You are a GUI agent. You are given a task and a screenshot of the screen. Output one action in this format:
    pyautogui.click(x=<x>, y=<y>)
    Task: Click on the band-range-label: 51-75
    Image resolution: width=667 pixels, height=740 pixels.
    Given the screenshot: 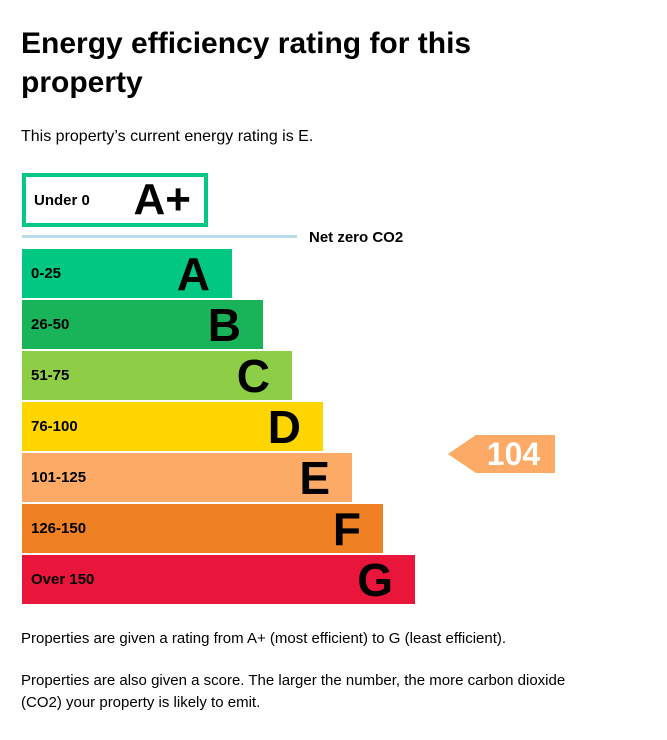 What is the action you would take?
    pyautogui.click(x=50, y=375)
    